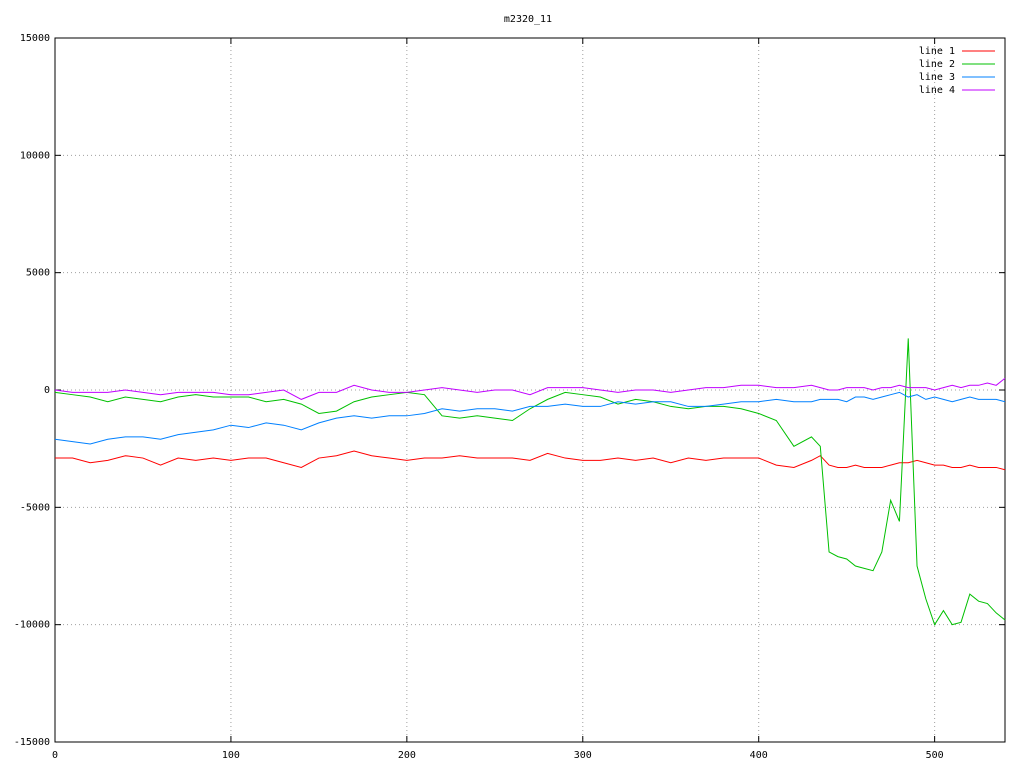 The width and height of the screenshot is (1024, 768). What do you see at coordinates (38, 273) in the screenshot?
I see `y-tick-label: 5000` at bounding box center [38, 273].